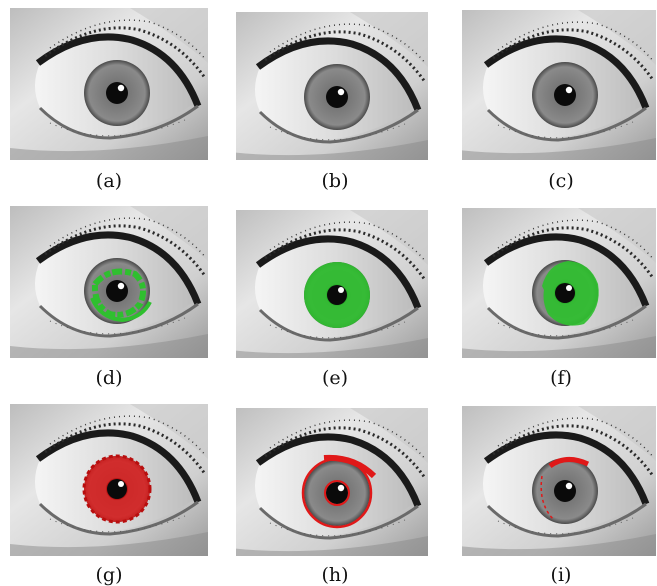 The width and height of the screenshot is (657, 586). Describe the element at coordinates (335, 84) in the screenshot. I see `eye-image-b` at that location.